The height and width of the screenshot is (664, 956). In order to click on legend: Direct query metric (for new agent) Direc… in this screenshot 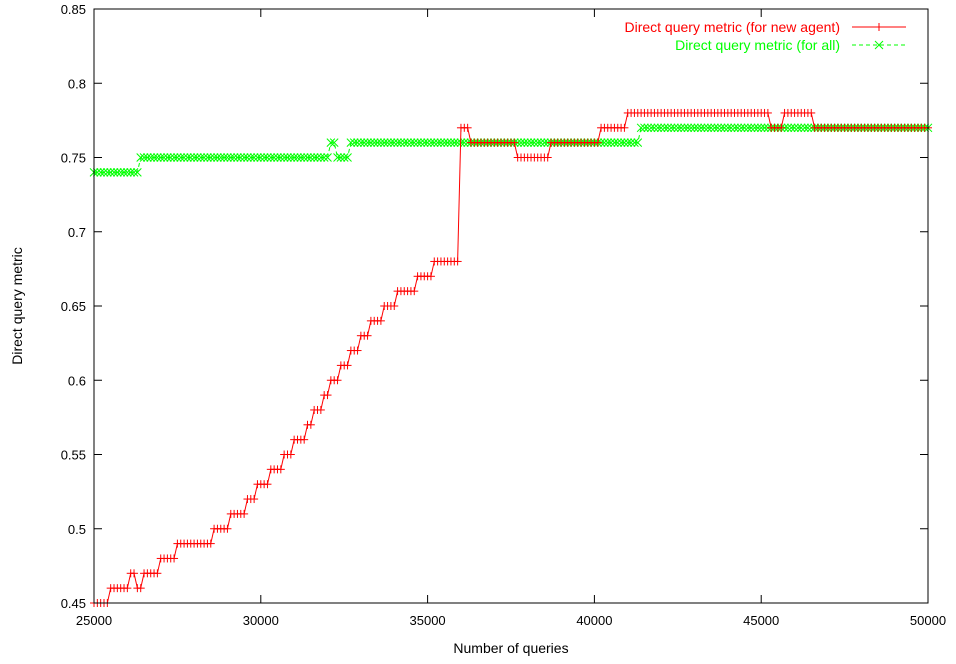, I will do `click(765, 36)`.